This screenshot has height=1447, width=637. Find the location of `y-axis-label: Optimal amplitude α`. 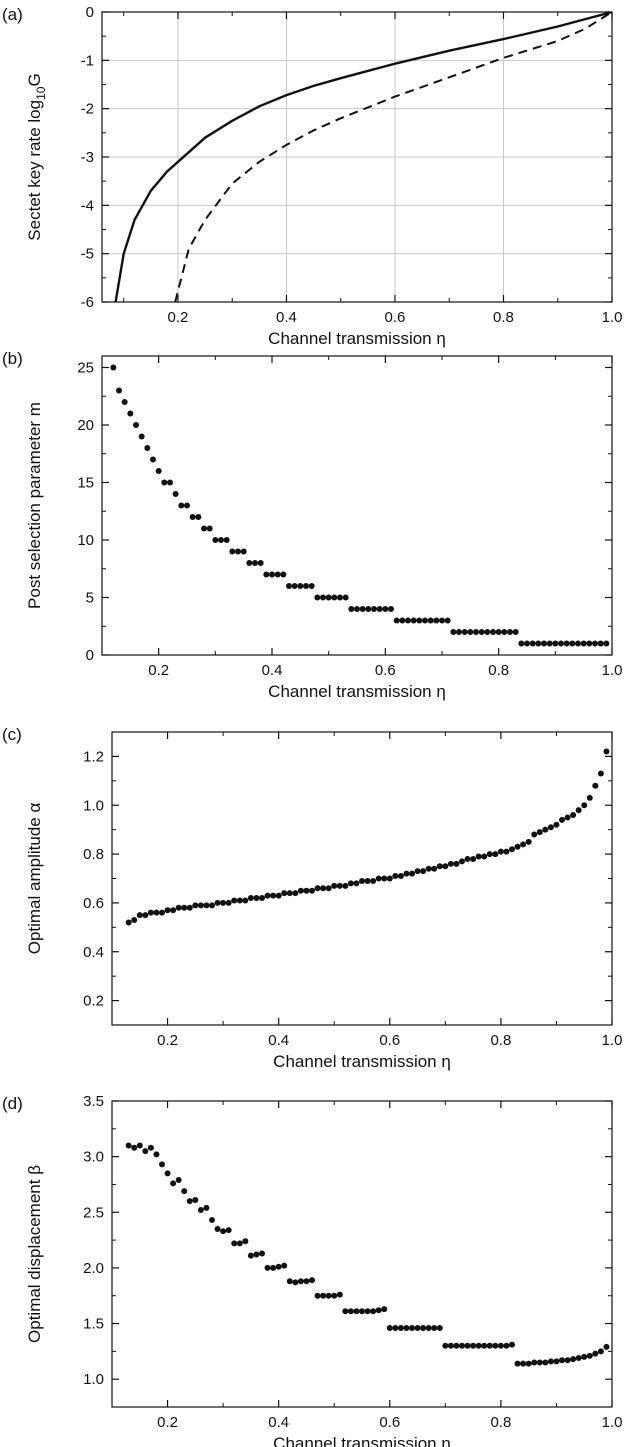

y-axis-label: Optimal amplitude α is located at coordinates (34, 879).